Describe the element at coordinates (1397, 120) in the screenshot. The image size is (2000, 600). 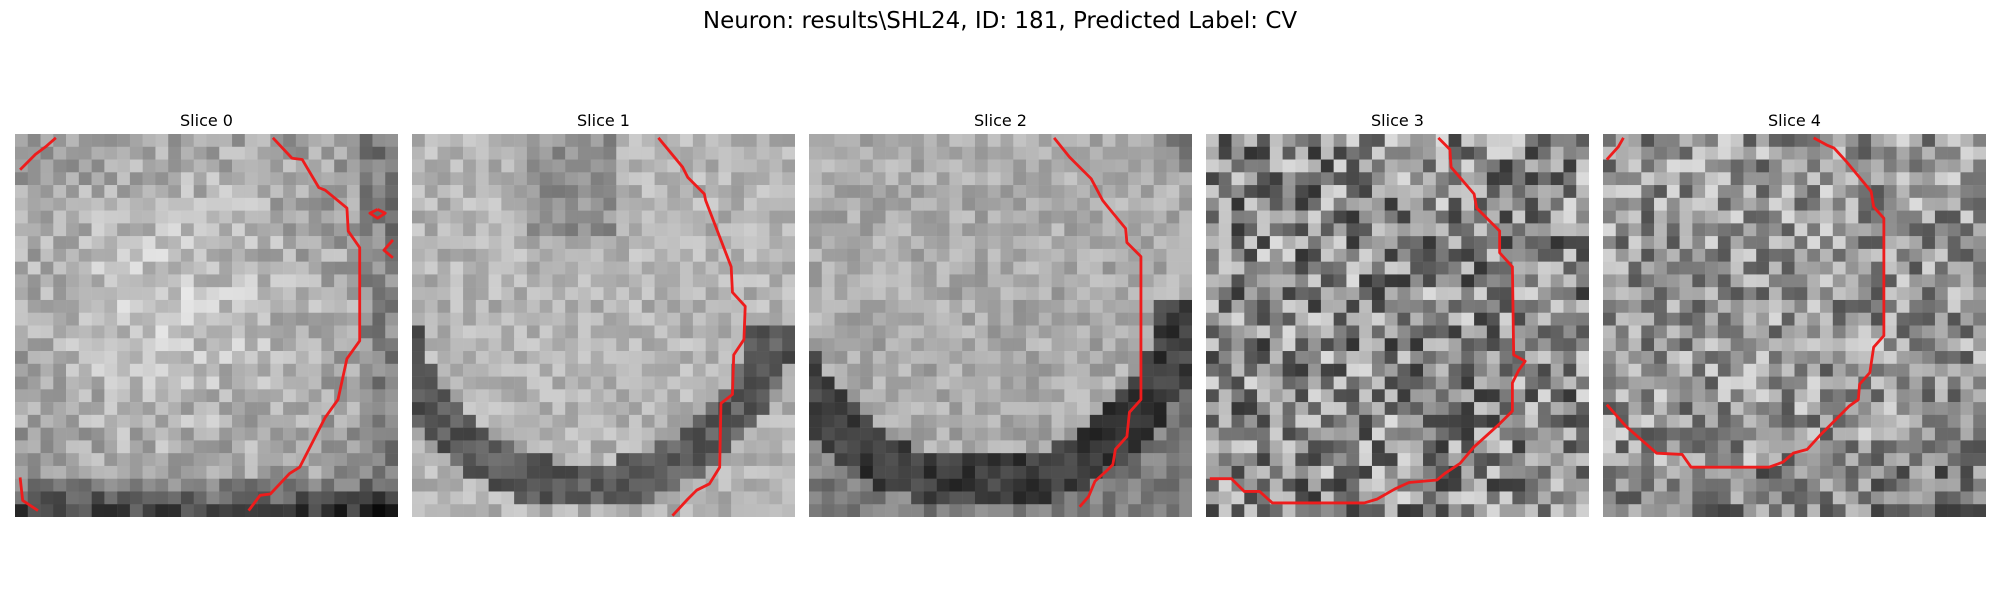
I see `slice-title-3: Slice 3` at that location.